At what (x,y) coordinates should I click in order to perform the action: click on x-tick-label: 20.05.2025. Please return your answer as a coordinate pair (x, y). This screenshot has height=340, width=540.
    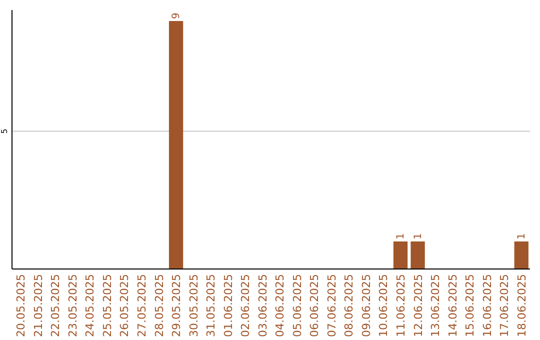
    Looking at the image, I should click on (21, 305).